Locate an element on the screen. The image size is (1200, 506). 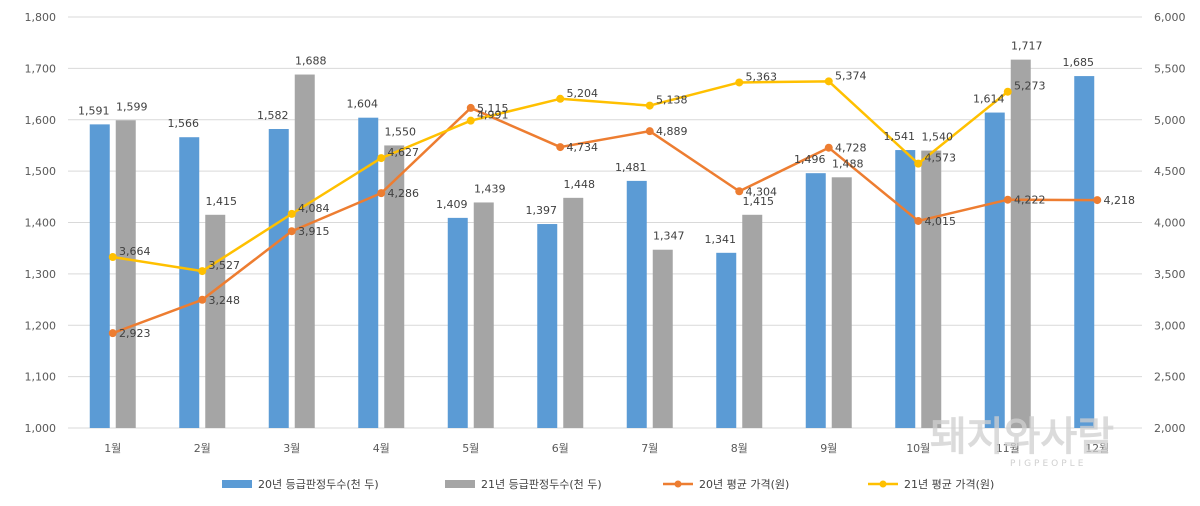
x-tick-label: 4월 is located at coordinates (381, 448).